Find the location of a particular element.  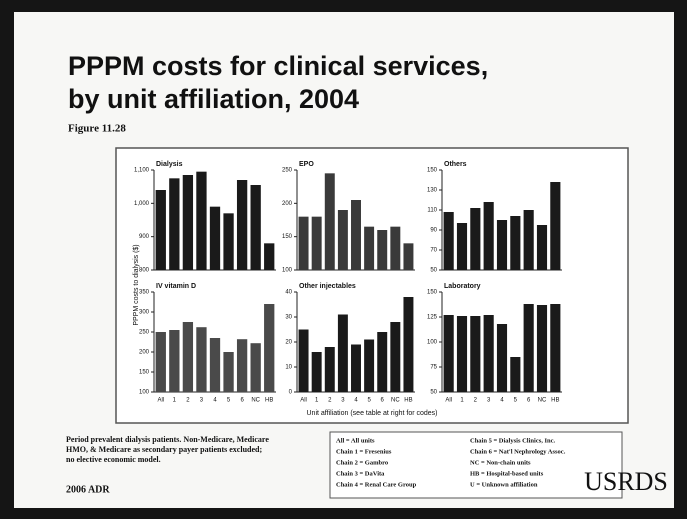

legend-box is located at coordinates (476, 465).